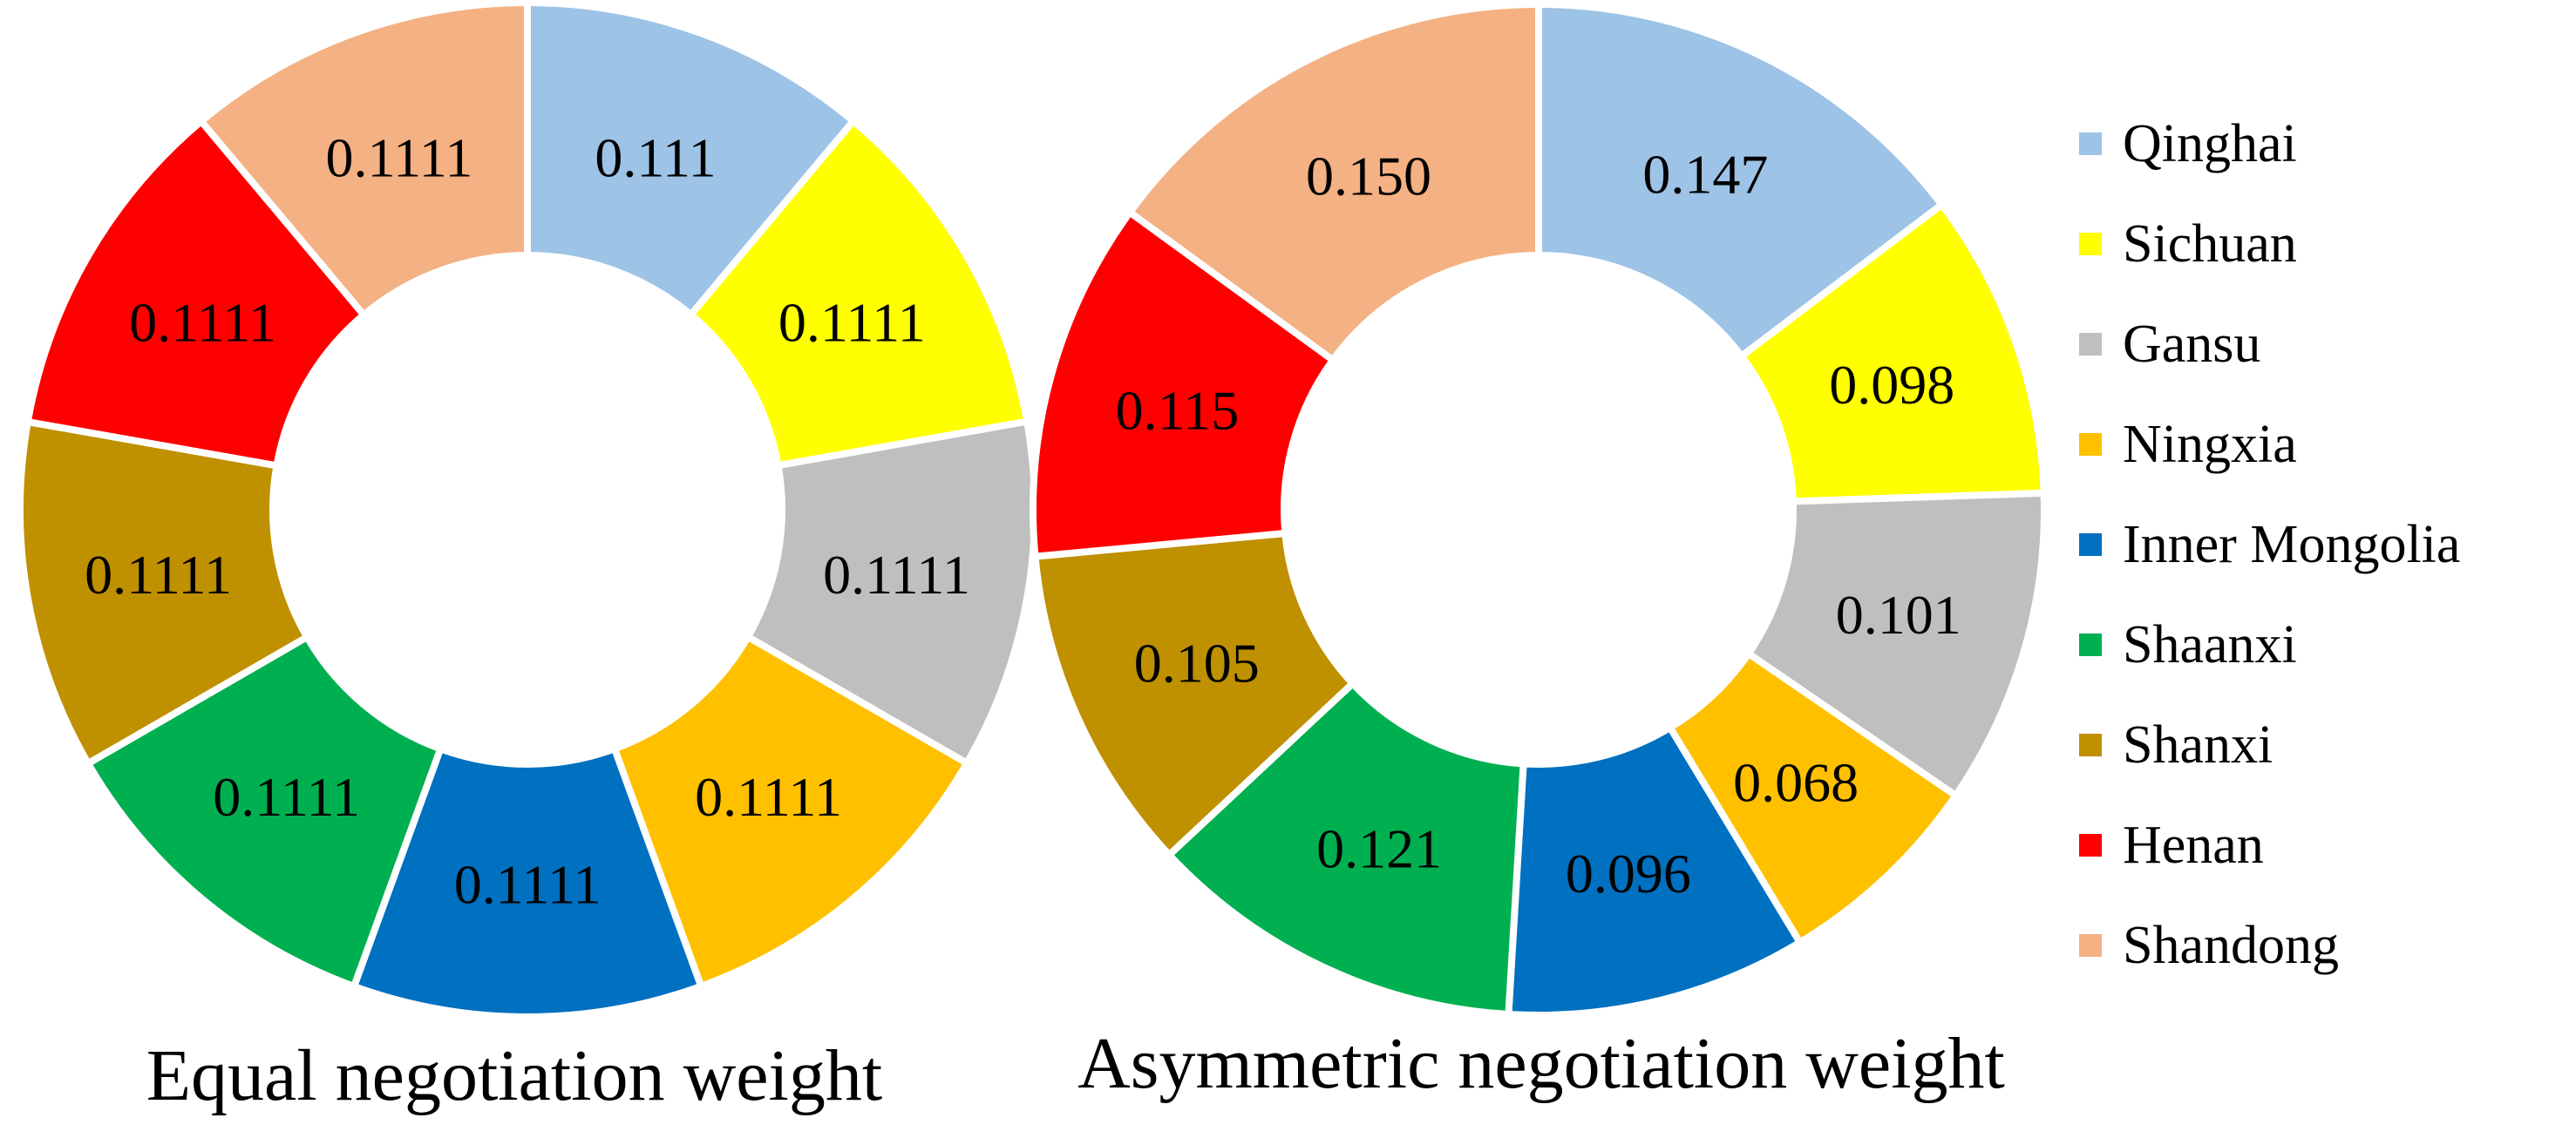 This screenshot has height=1145, width=2576. Describe the element at coordinates (2090, 143) in the screenshot. I see `legend-swatch-qinghai` at that location.